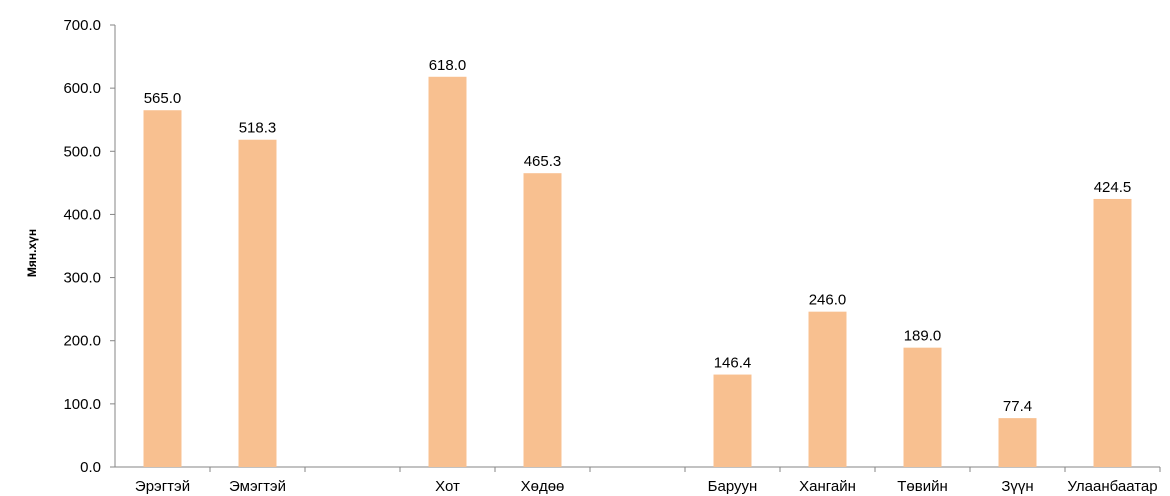 This screenshot has width=1170, height=496. What do you see at coordinates (828, 300) in the screenshot?
I see `data-label: 246.0` at bounding box center [828, 300].